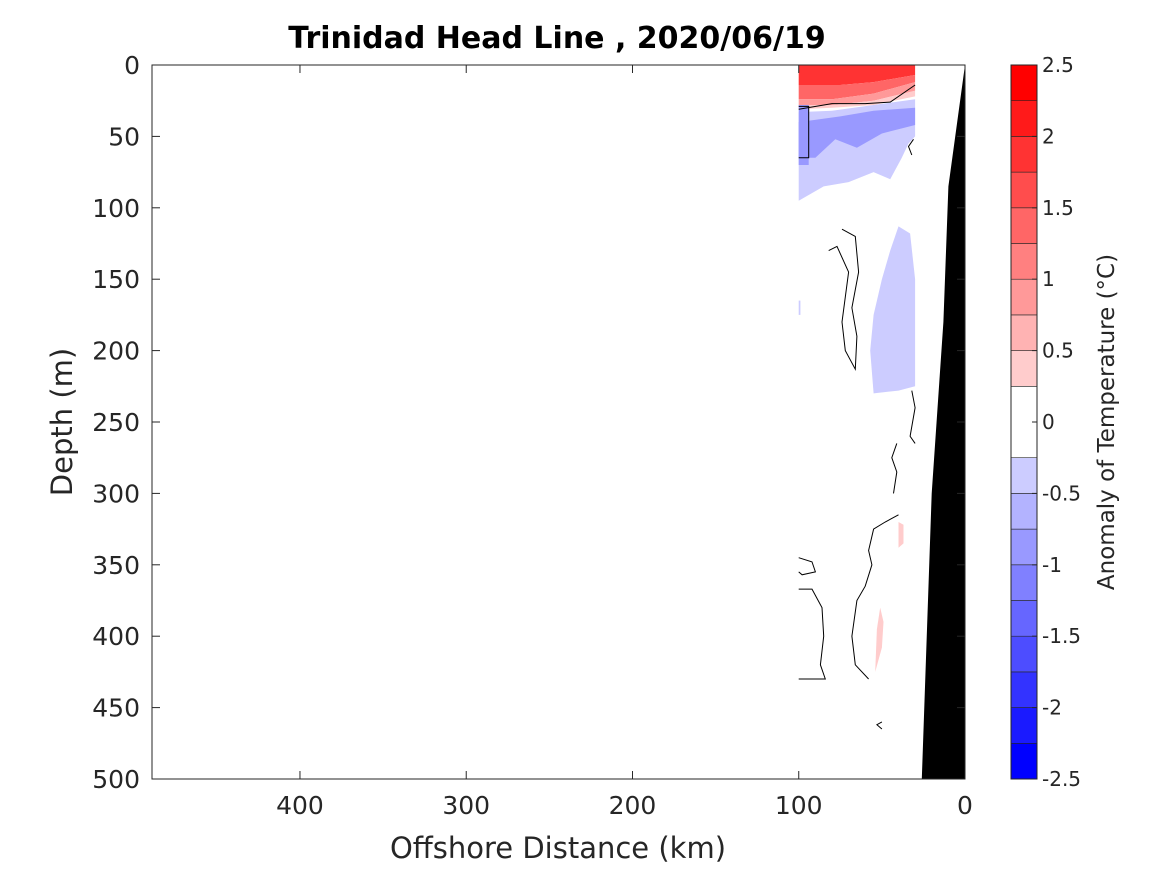 The width and height of the screenshot is (1167, 875). I want to click on x-tick-label-3: 100, so click(799, 805).